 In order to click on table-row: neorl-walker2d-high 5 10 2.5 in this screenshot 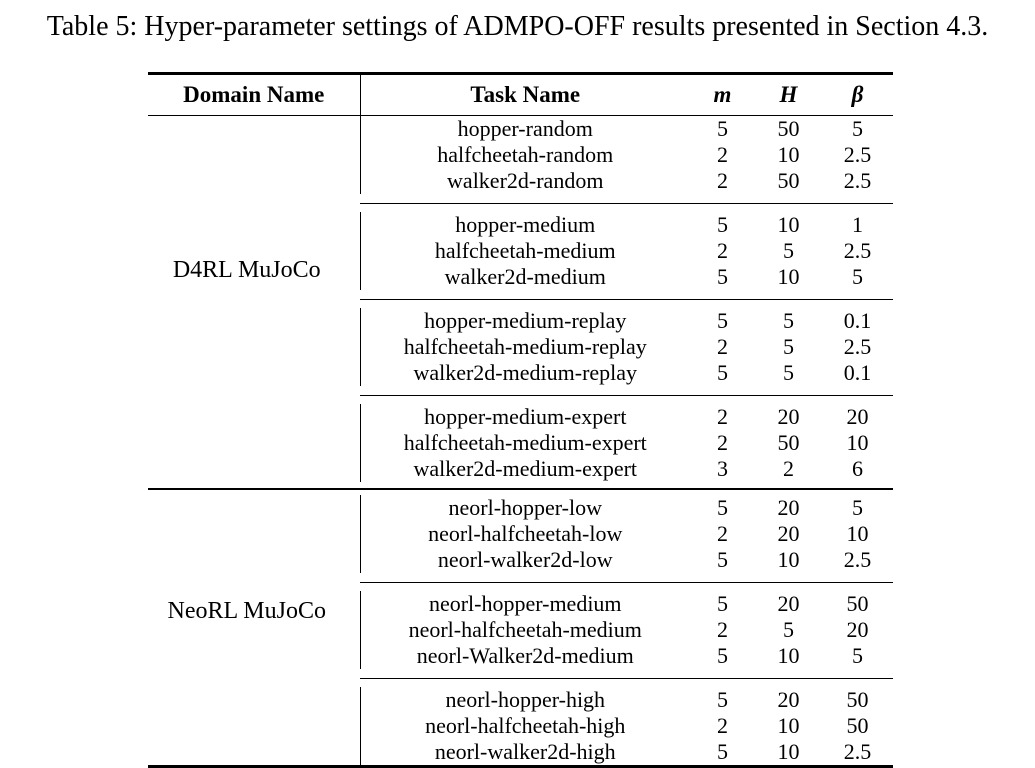, I will do `click(520, 753)`.